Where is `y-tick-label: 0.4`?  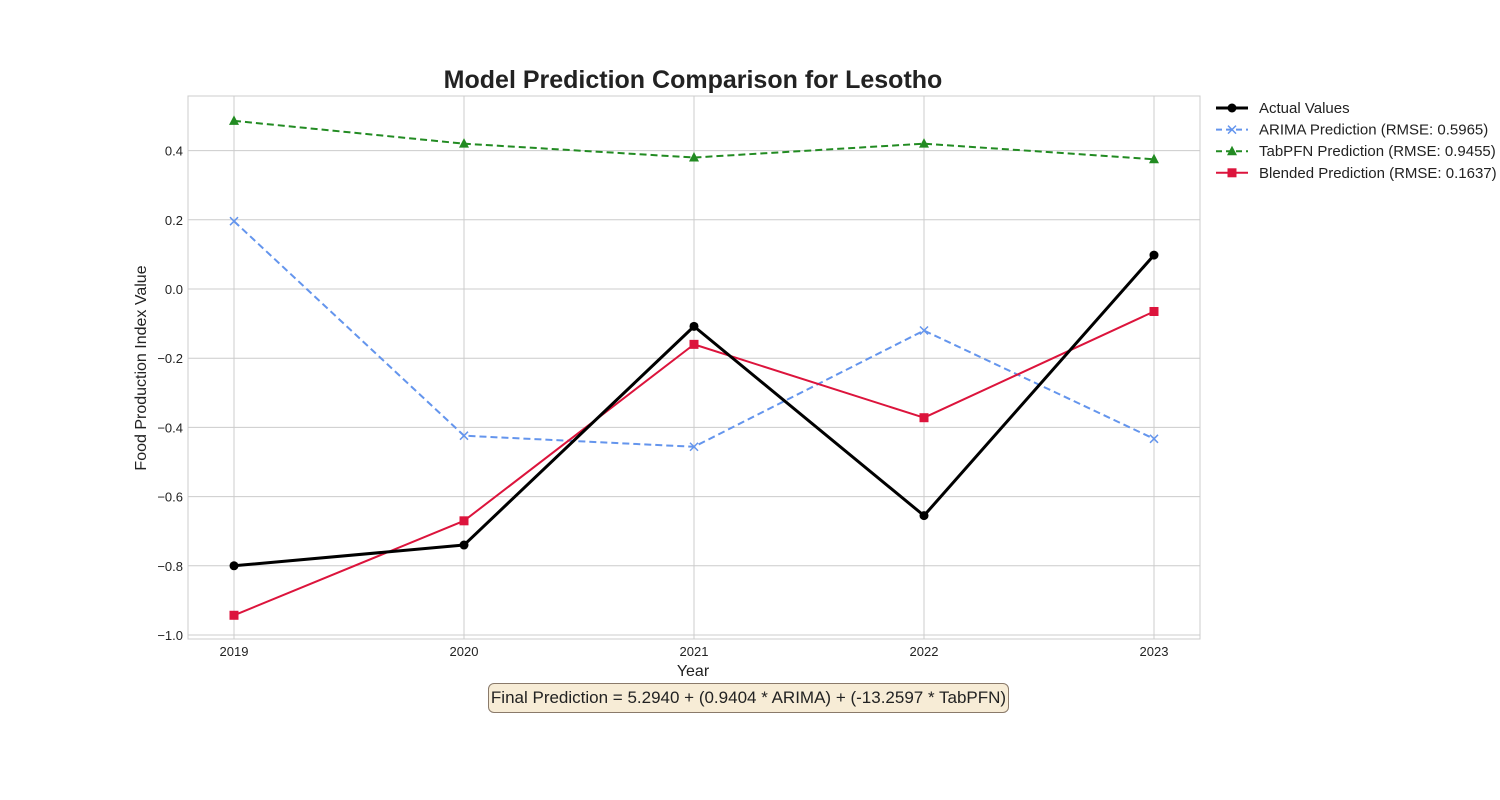 y-tick-label: 0.4 is located at coordinates (174, 151).